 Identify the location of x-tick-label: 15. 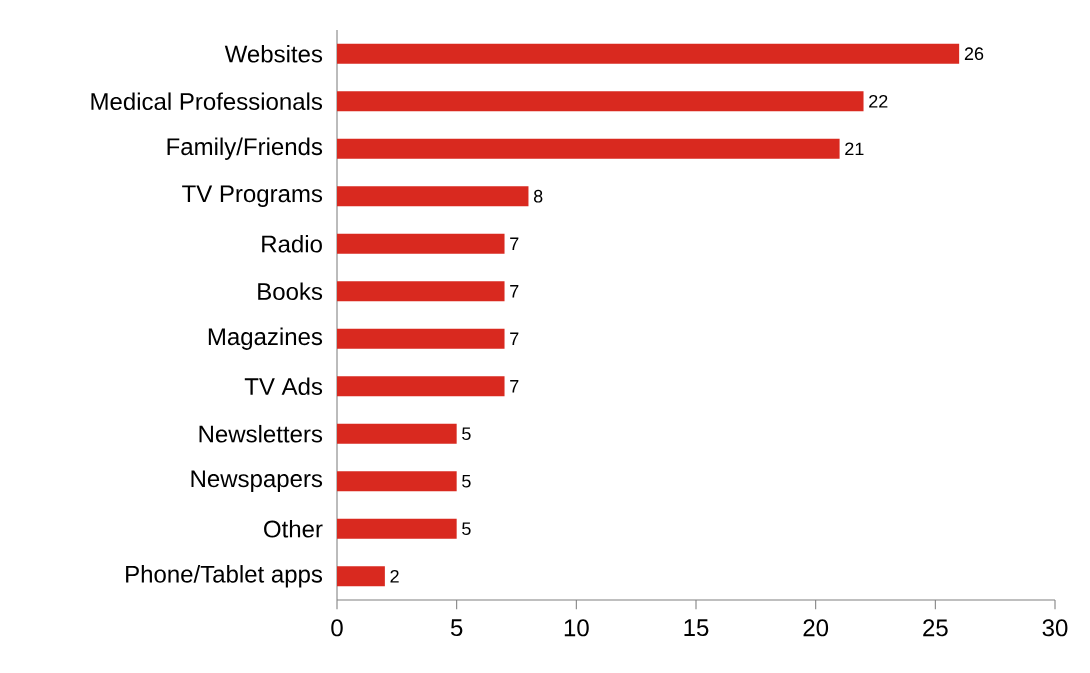
(696, 628).